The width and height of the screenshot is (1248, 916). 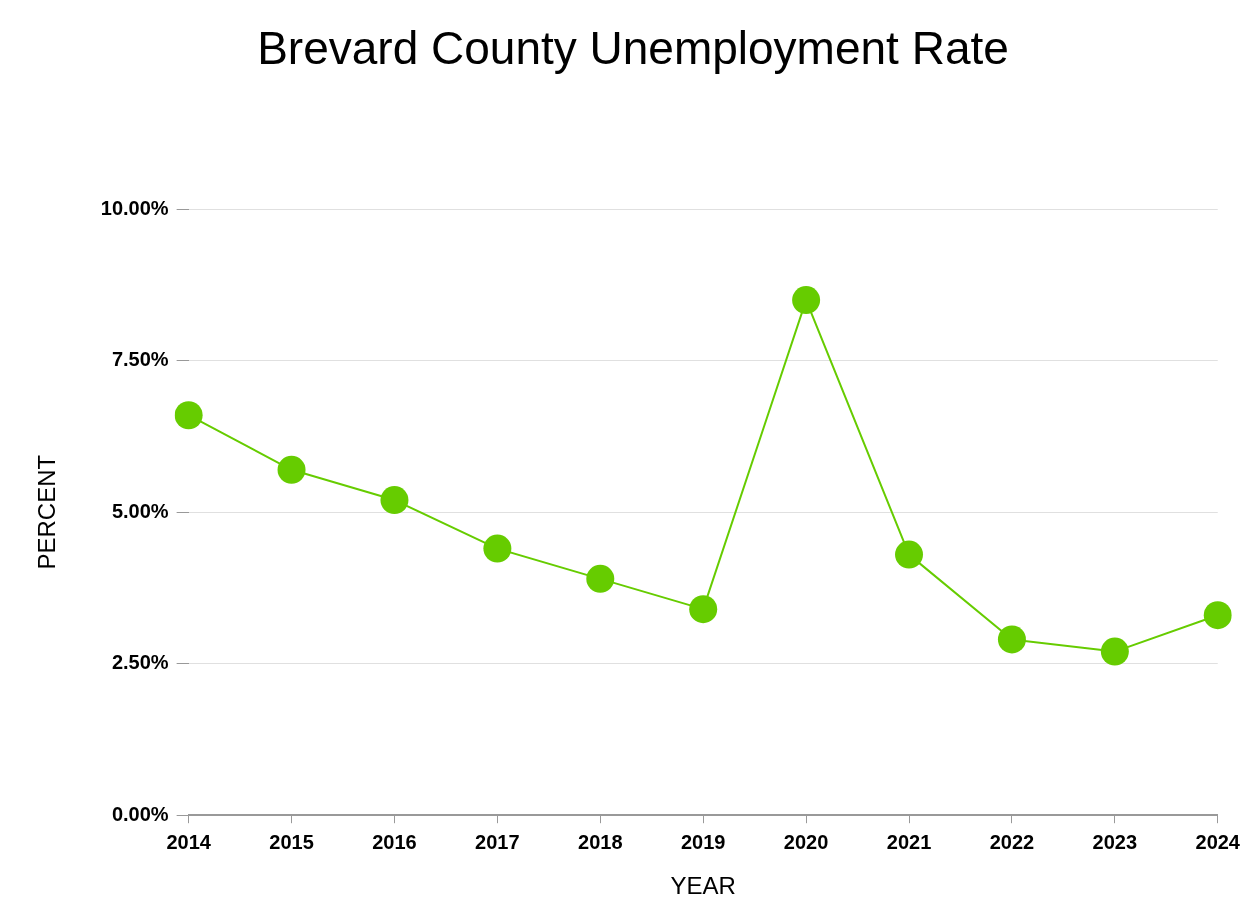 I want to click on x-tick-label: 2022, so click(x=1012, y=841).